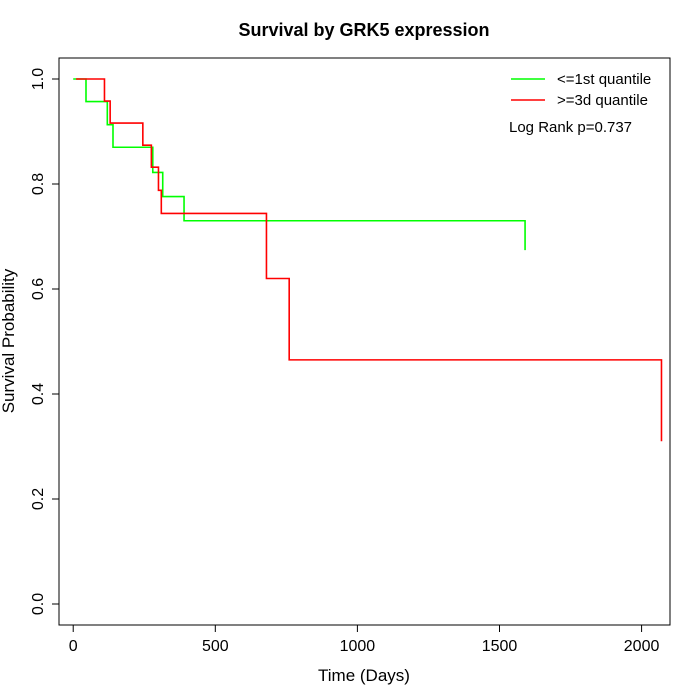  I want to click on x-tick-label: 2000, so click(642, 646).